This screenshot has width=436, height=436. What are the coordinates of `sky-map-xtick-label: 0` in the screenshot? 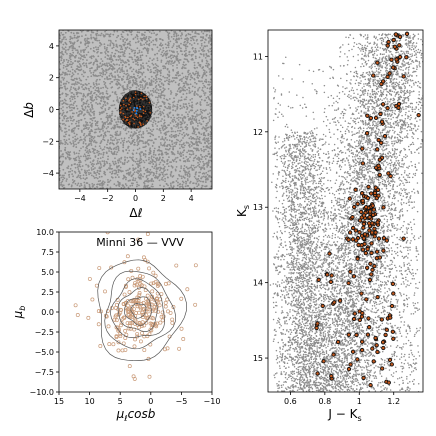 It's located at (135, 198).